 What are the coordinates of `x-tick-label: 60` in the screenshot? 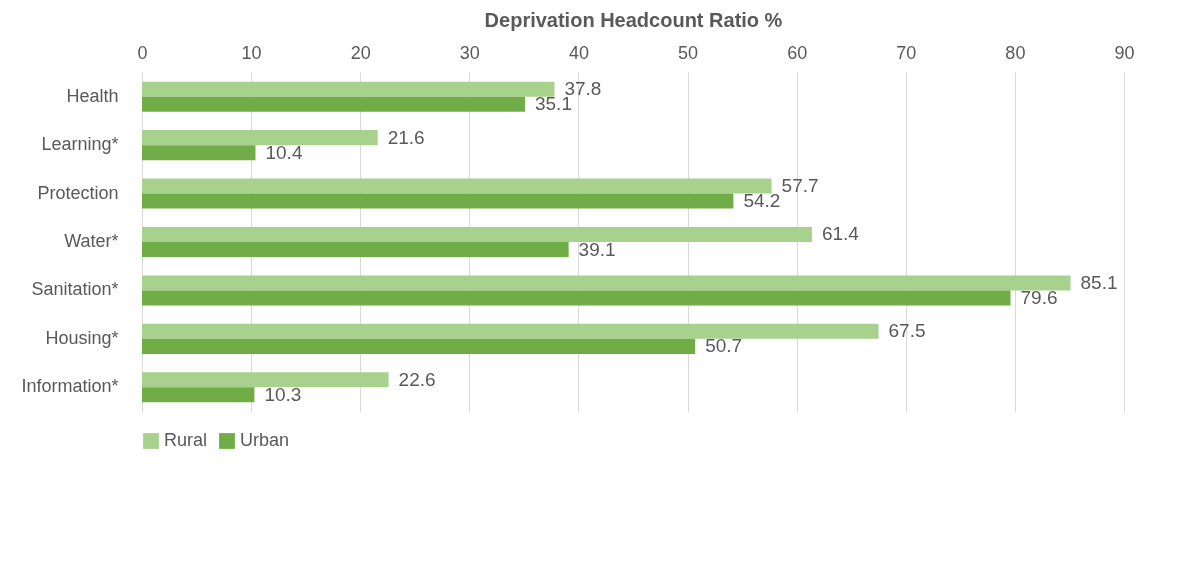 It's located at (797, 52).